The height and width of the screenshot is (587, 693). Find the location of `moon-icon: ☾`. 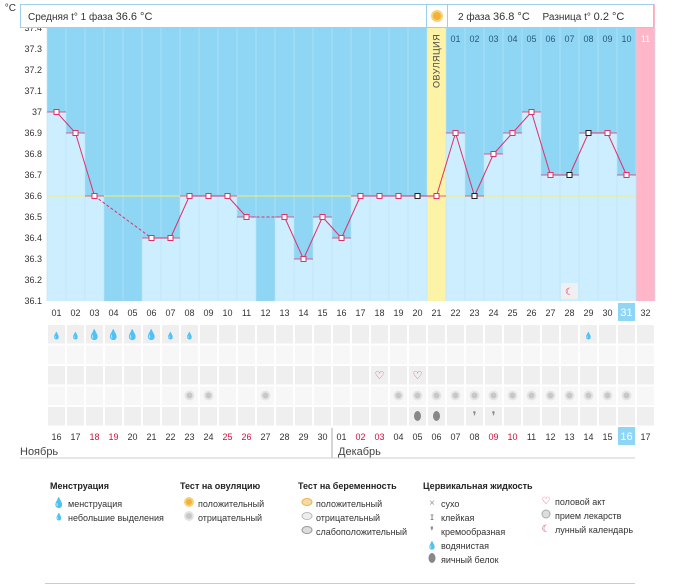

moon-icon: ☾ is located at coordinates (546, 529).